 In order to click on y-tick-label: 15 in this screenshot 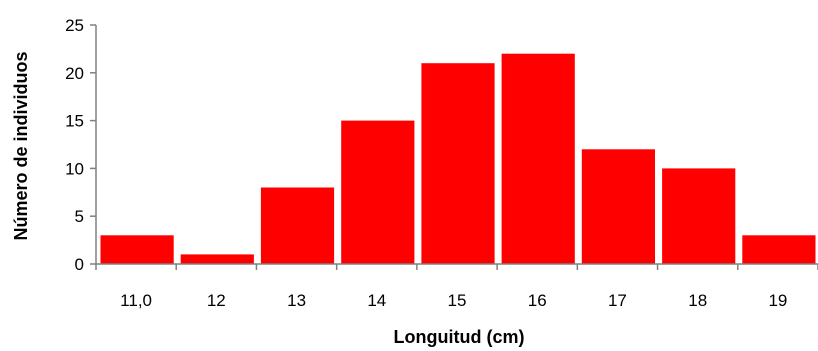, I will do `click(74, 121)`.